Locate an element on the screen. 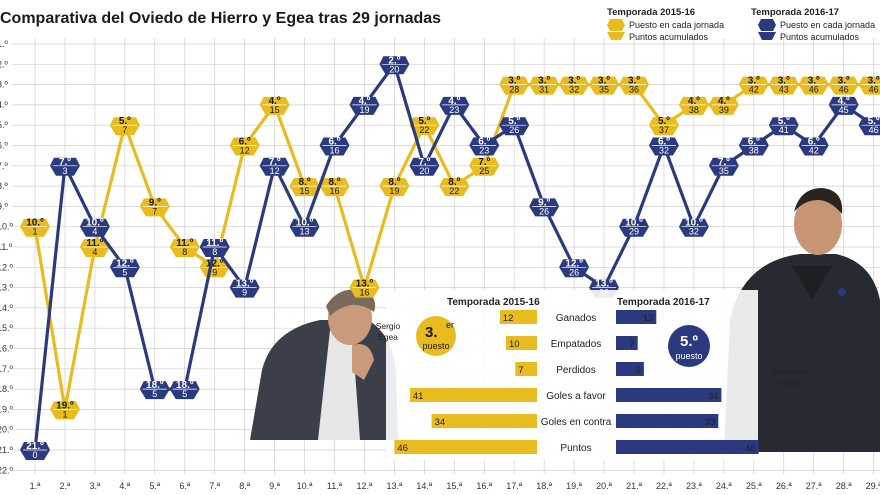 The width and height of the screenshot is (880, 495). points-label: 37 is located at coordinates (664, 130).